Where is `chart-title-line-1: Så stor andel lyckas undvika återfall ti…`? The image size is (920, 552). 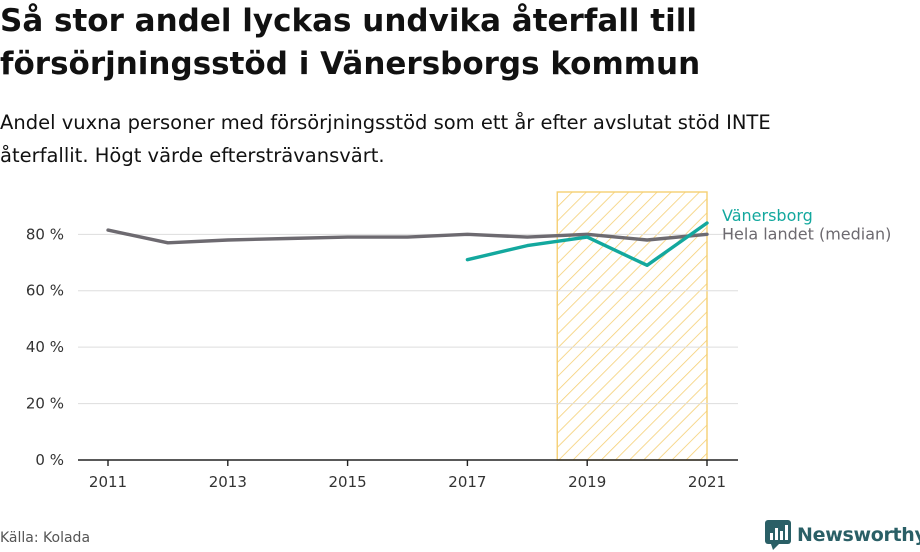 chart-title-line-1: Så stor andel lyckas undvika återfall ti… is located at coordinates (348, 21).